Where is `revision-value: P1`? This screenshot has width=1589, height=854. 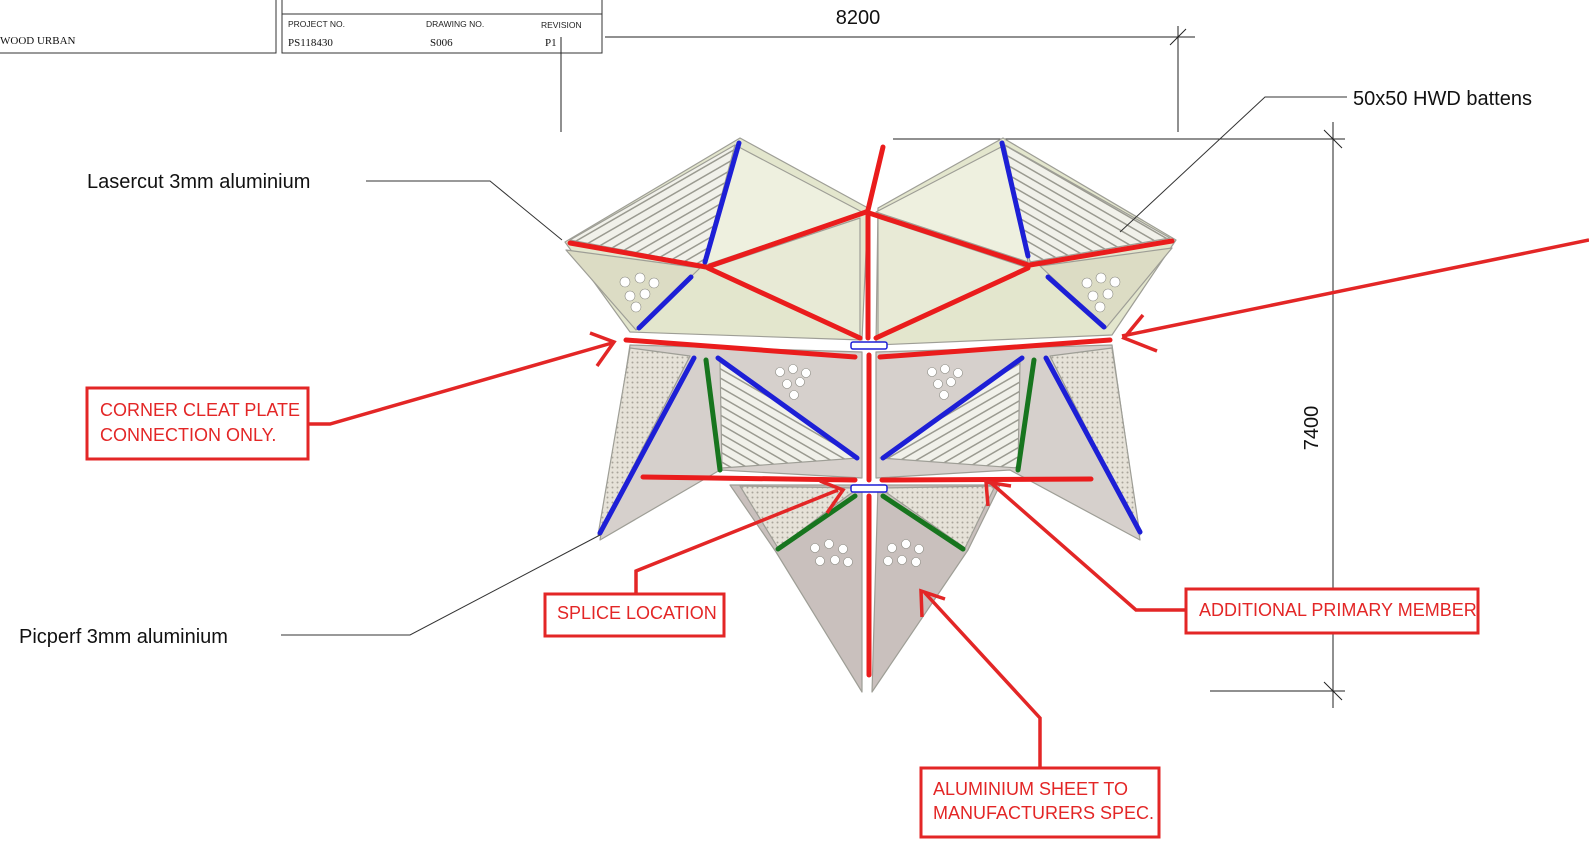 revision-value: P1 is located at coordinates (551, 43).